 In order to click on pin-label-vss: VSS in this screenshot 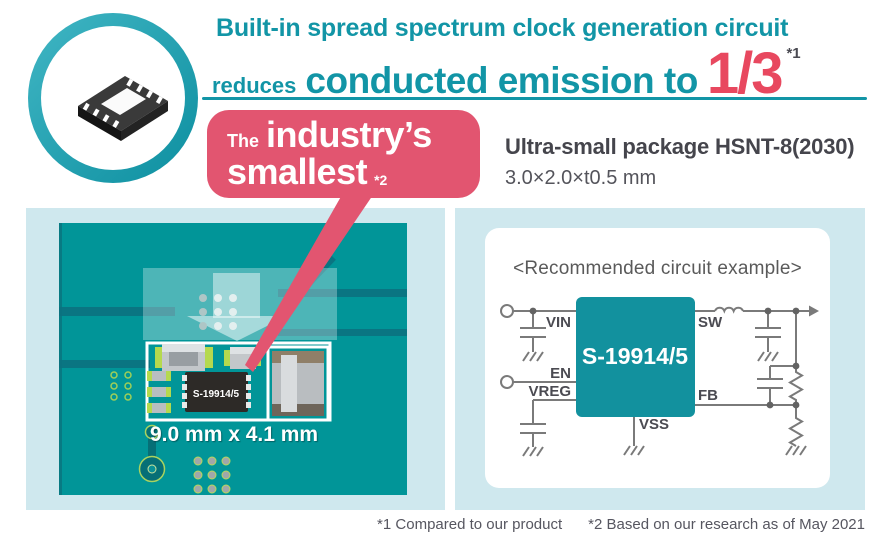, I will do `click(654, 424)`.